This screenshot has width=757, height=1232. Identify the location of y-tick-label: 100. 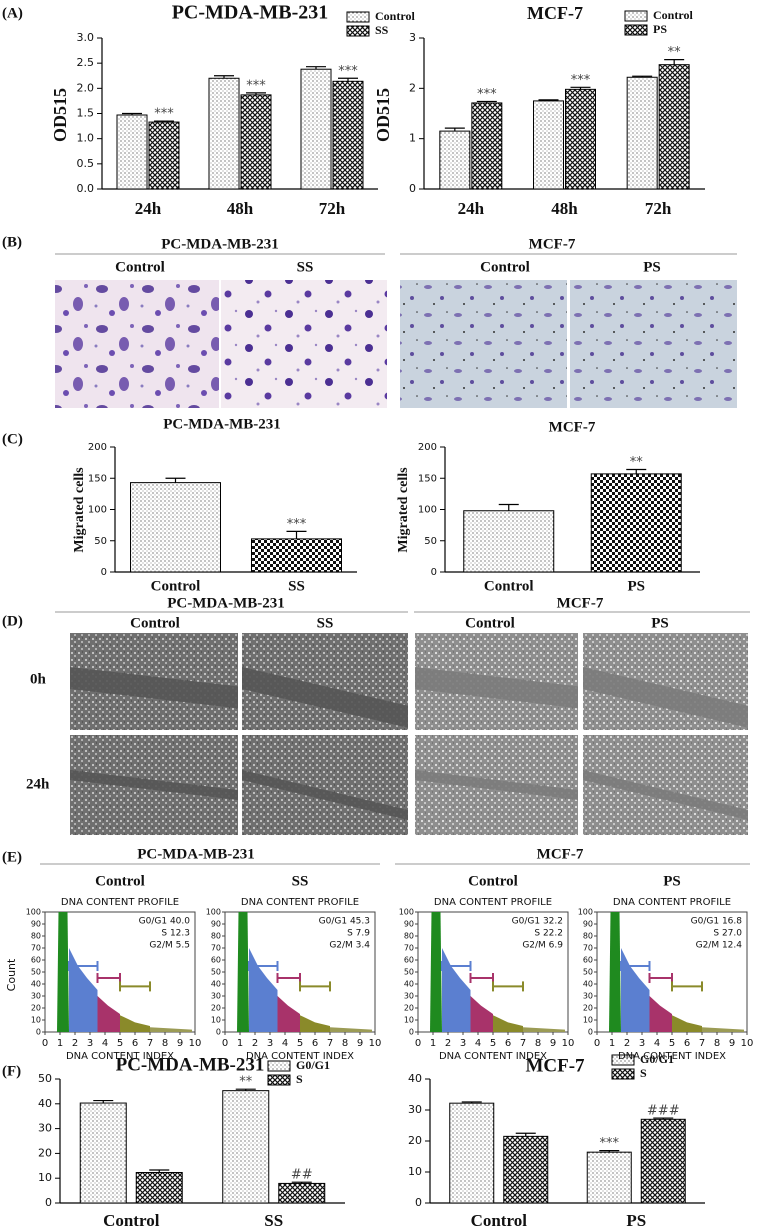
(406, 912).